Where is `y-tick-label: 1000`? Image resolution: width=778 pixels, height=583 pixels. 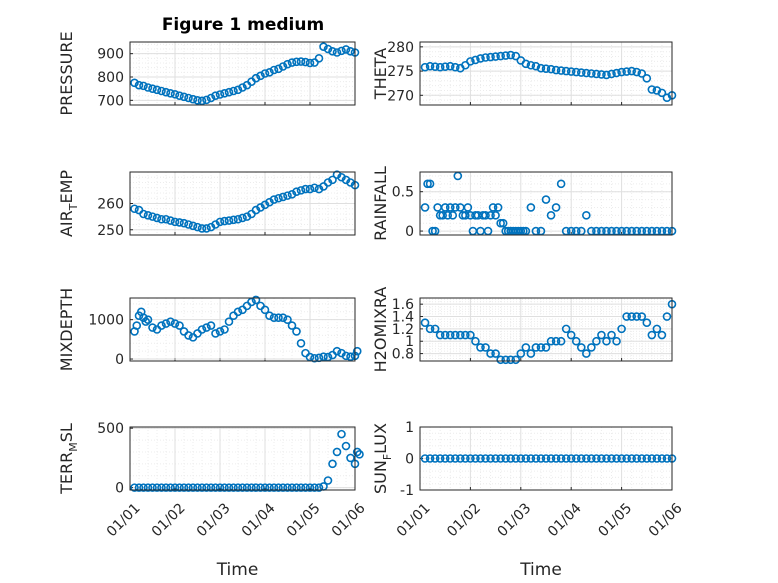 y-tick-label: 1000 is located at coordinates (106, 321).